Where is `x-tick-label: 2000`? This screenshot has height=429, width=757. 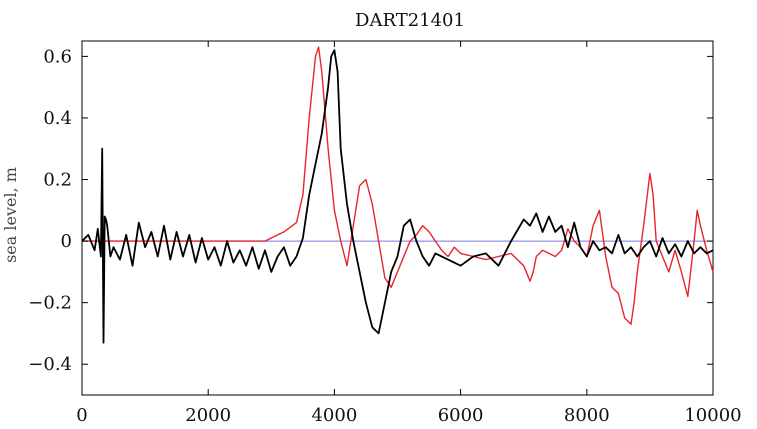
x-tick-label: 2000 is located at coordinates (208, 415).